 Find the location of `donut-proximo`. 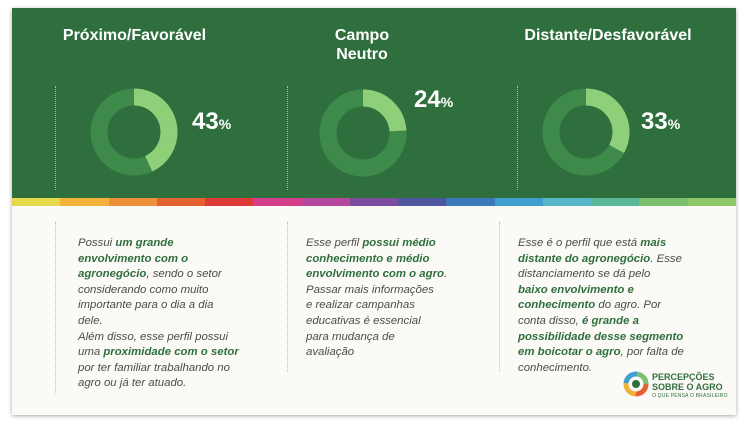

donut-proximo is located at coordinates (134, 132).